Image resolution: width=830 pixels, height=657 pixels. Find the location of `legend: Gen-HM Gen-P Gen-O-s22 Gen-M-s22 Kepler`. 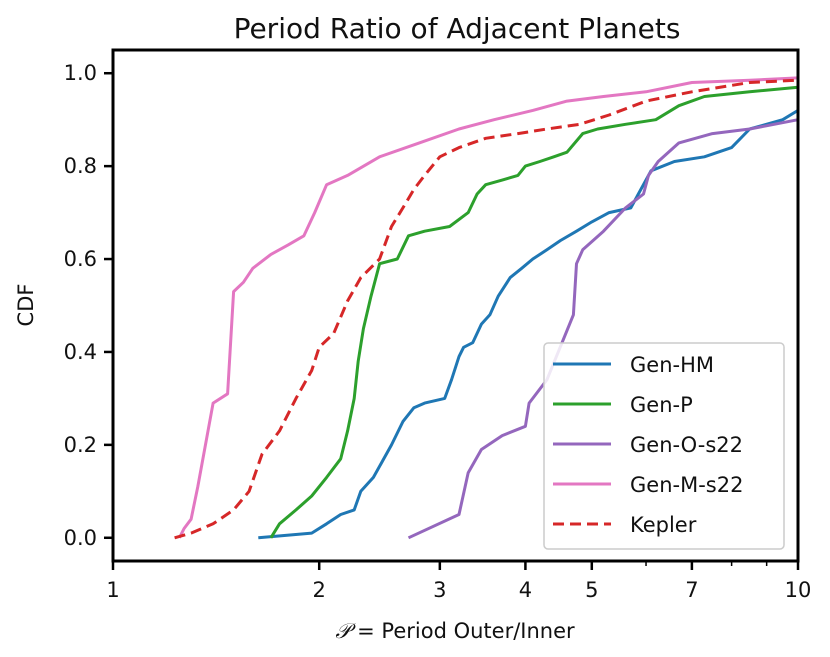

legend: Gen-HM Gen-P Gen-O-s22 Gen-M-s22 Kepler is located at coordinates (664, 446).